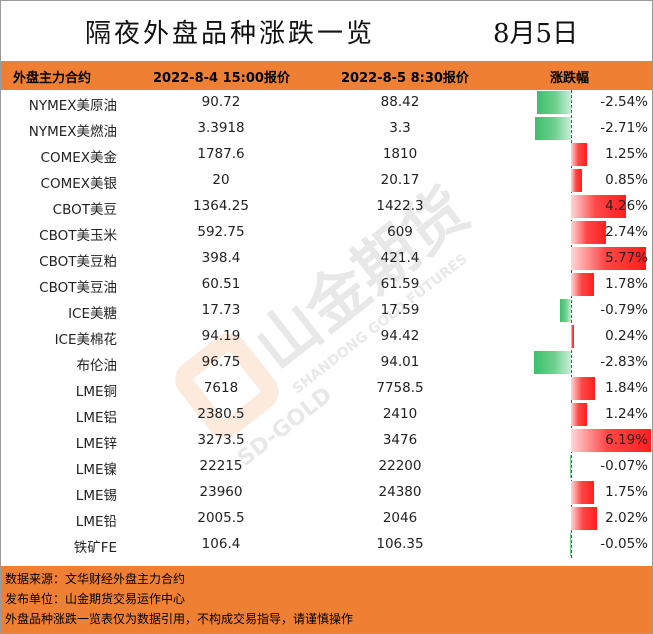  I want to click on change-percent: 1.78%, so click(626, 284).